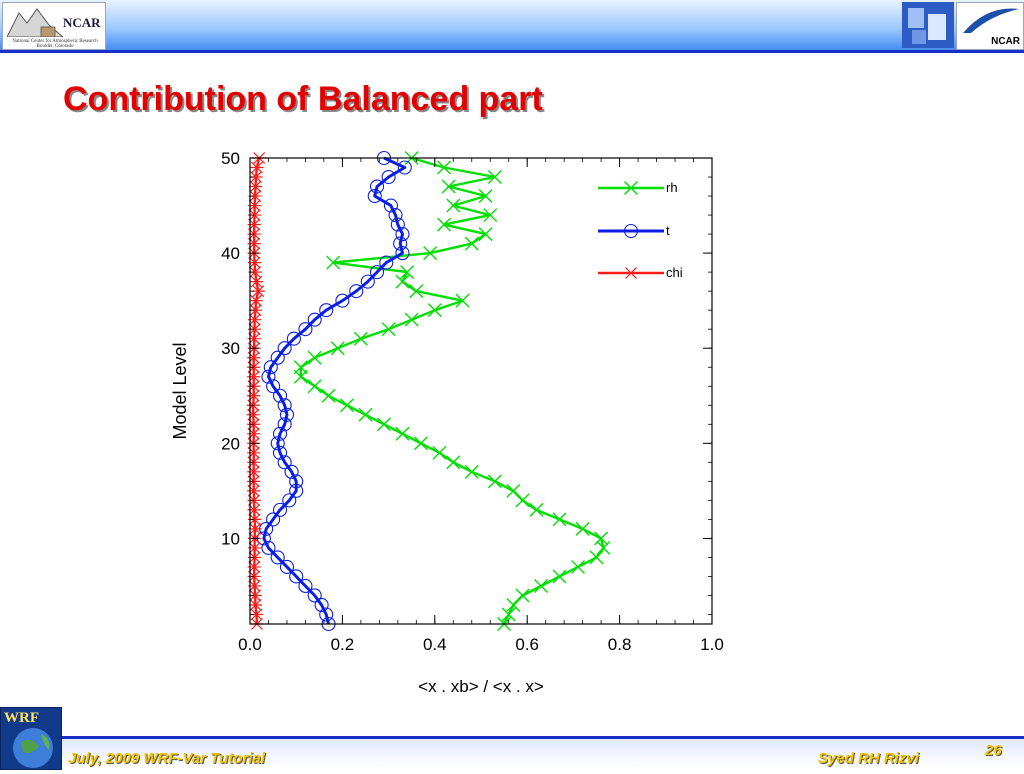 This screenshot has width=1024, height=774. I want to click on legend-entry-chi: chi, so click(640, 272).